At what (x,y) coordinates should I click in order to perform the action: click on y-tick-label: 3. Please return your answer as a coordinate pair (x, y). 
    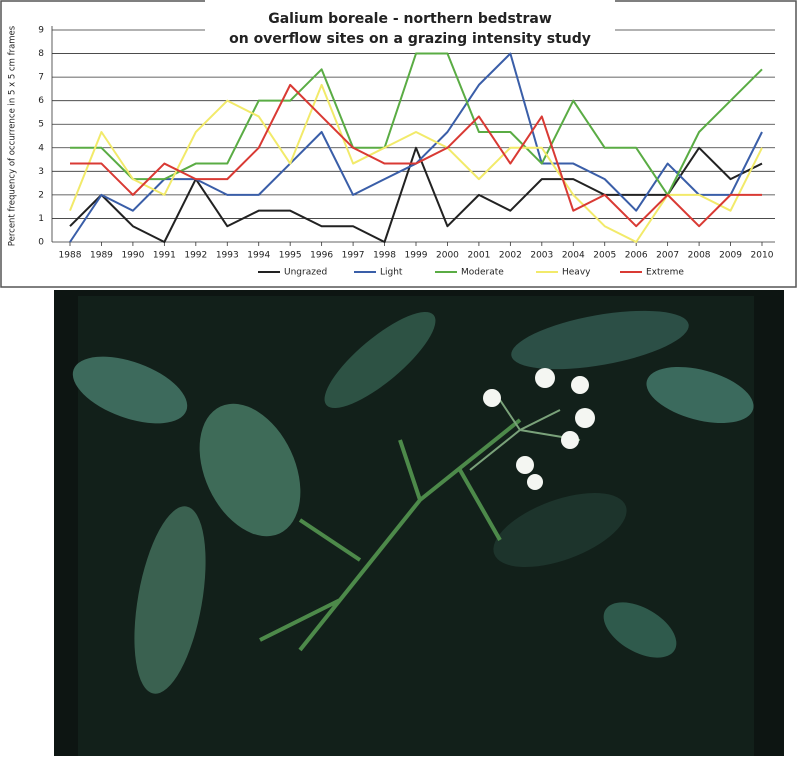
    Looking at the image, I should click on (41, 172).